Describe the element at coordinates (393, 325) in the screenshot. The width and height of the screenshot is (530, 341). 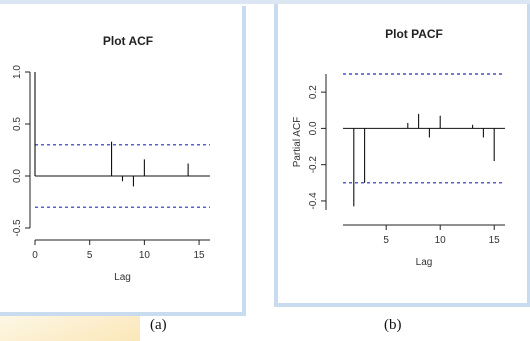
I see `caption-b: (b)` at that location.